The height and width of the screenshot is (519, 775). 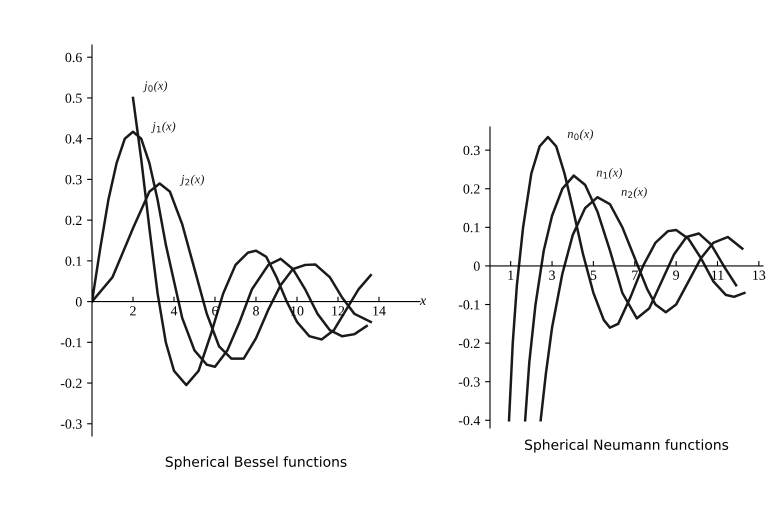 I want to click on series-label: j$_{2}$(x), so click(x=192, y=180).